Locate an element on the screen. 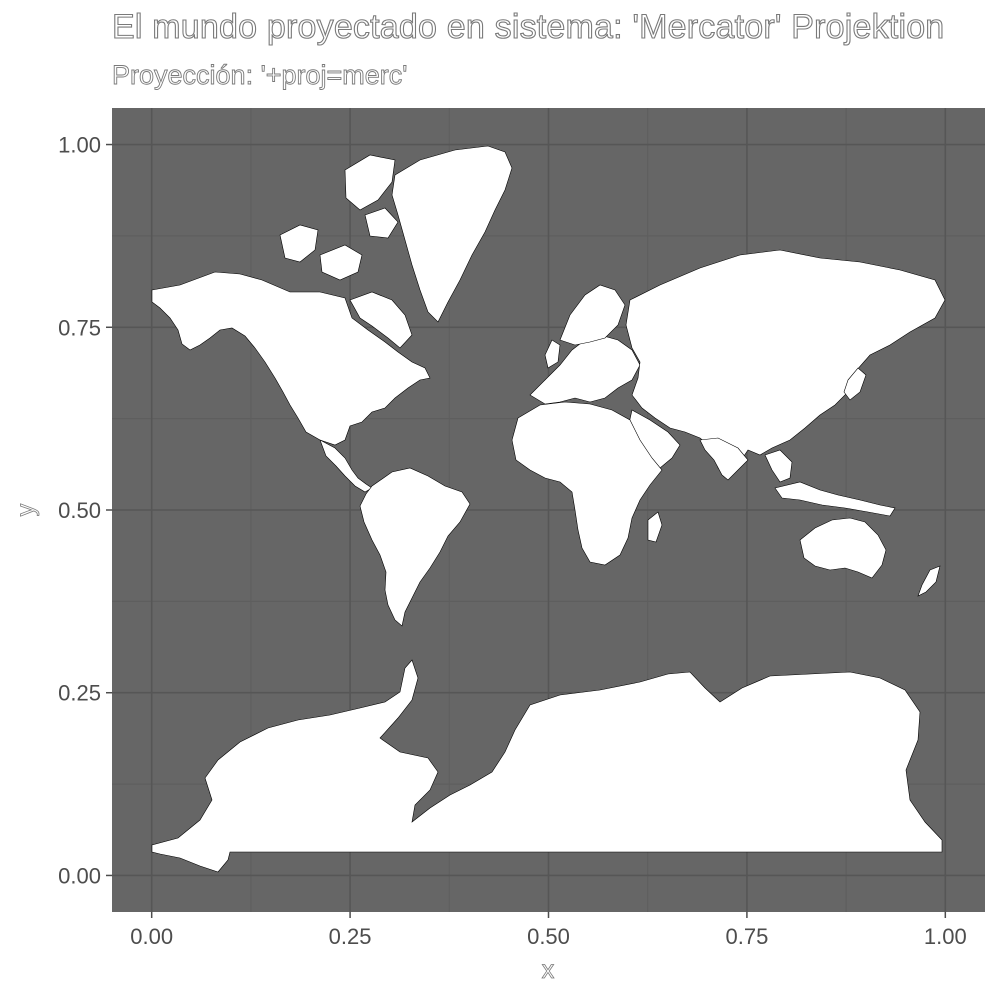 This screenshot has width=1000, height=1000. land-scandinavia is located at coordinates (592, 315).